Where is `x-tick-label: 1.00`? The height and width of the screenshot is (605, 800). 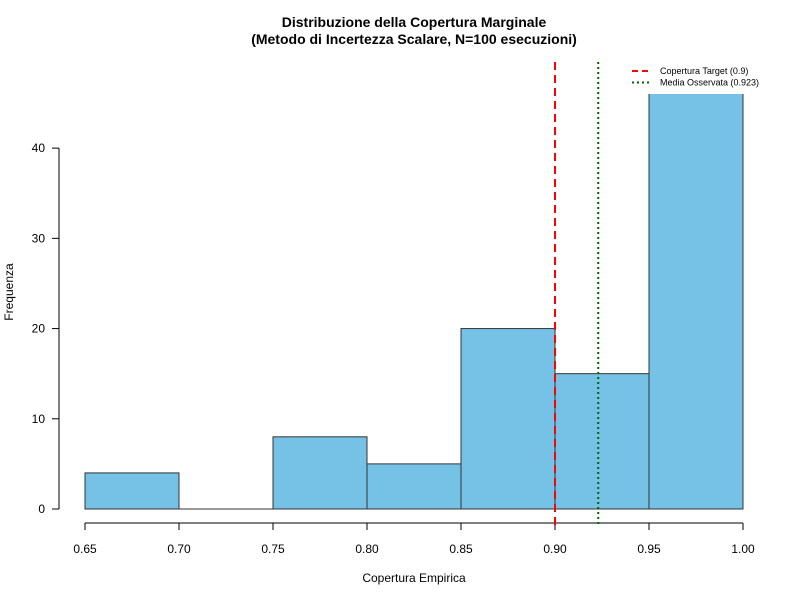
x-tick-label: 1.00 is located at coordinates (743, 549).